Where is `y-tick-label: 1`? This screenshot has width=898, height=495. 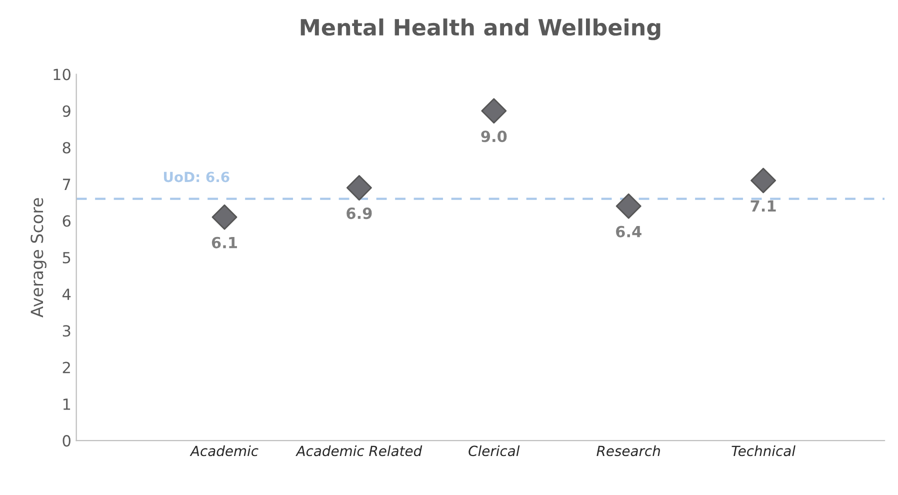 y-tick-label: 1 is located at coordinates (66, 404).